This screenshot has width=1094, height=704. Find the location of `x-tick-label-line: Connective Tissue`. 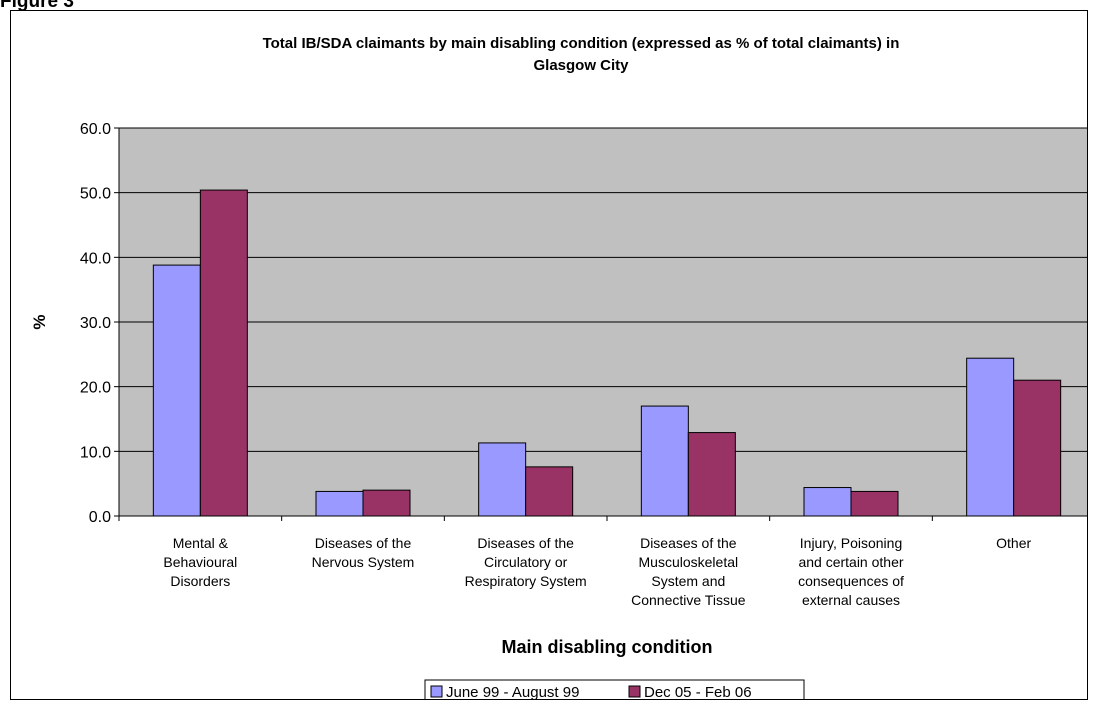

x-tick-label-line: Connective Tissue is located at coordinates (688, 600).